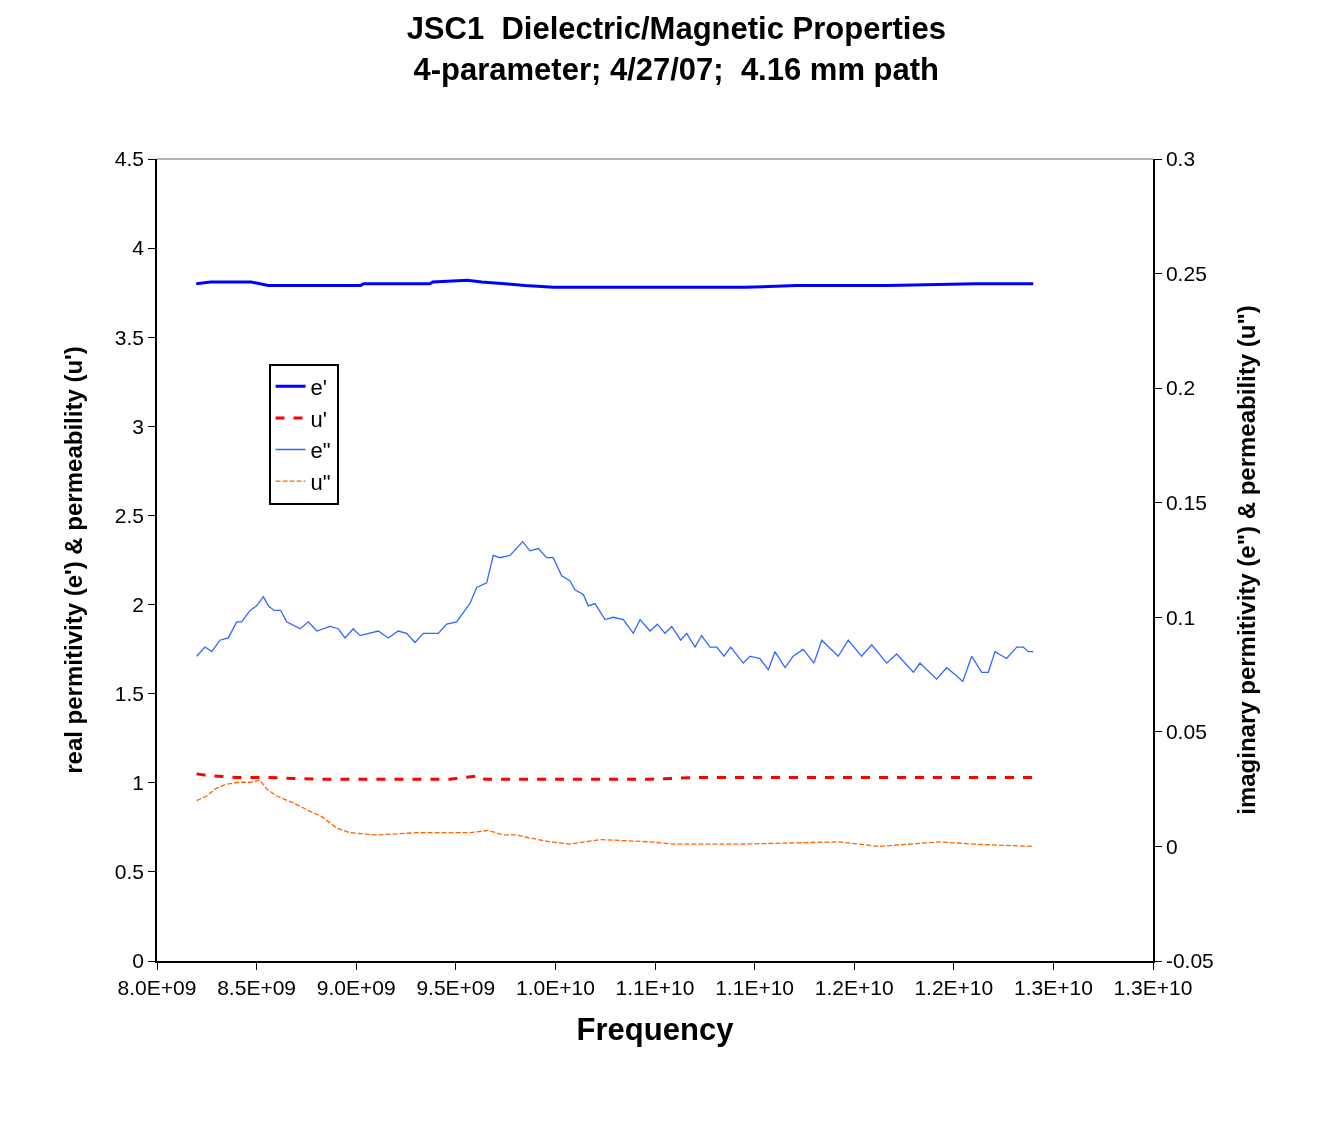  What do you see at coordinates (138, 961) in the screenshot?
I see `y-tick-label: 0` at bounding box center [138, 961].